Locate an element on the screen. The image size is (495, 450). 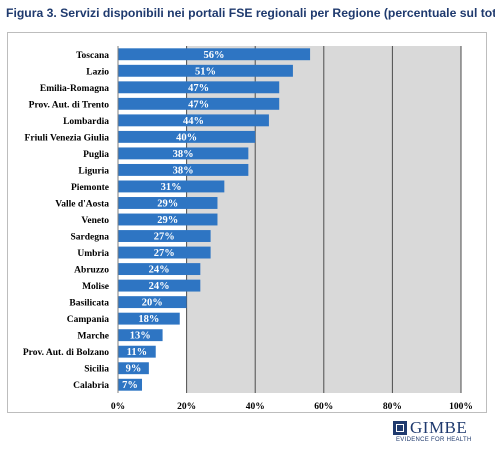
data-label: 13% is located at coordinates (140, 336).